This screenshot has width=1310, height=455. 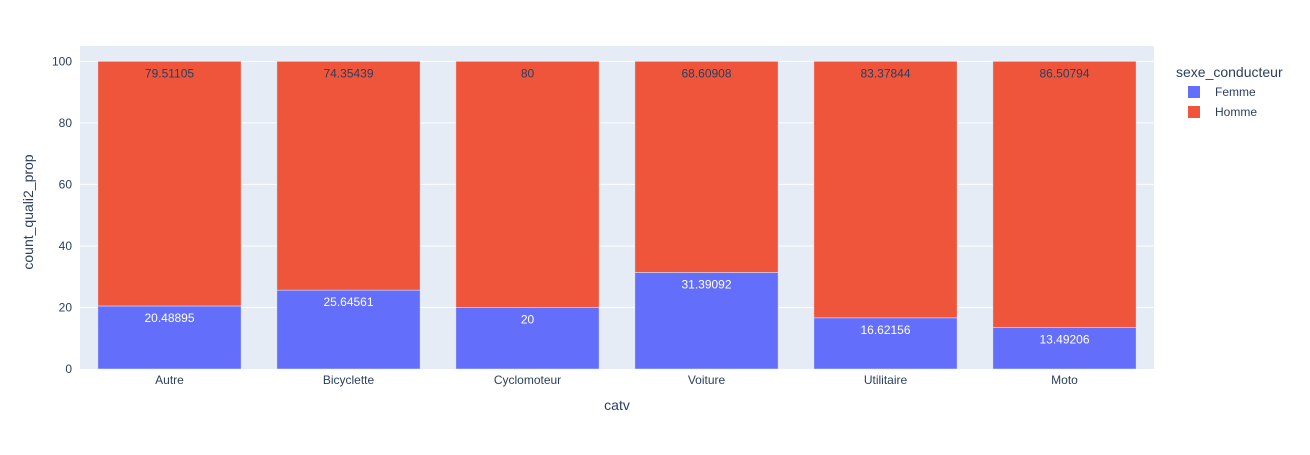 What do you see at coordinates (348, 176) in the screenshot?
I see `bar-homme-bicyclette` at bounding box center [348, 176].